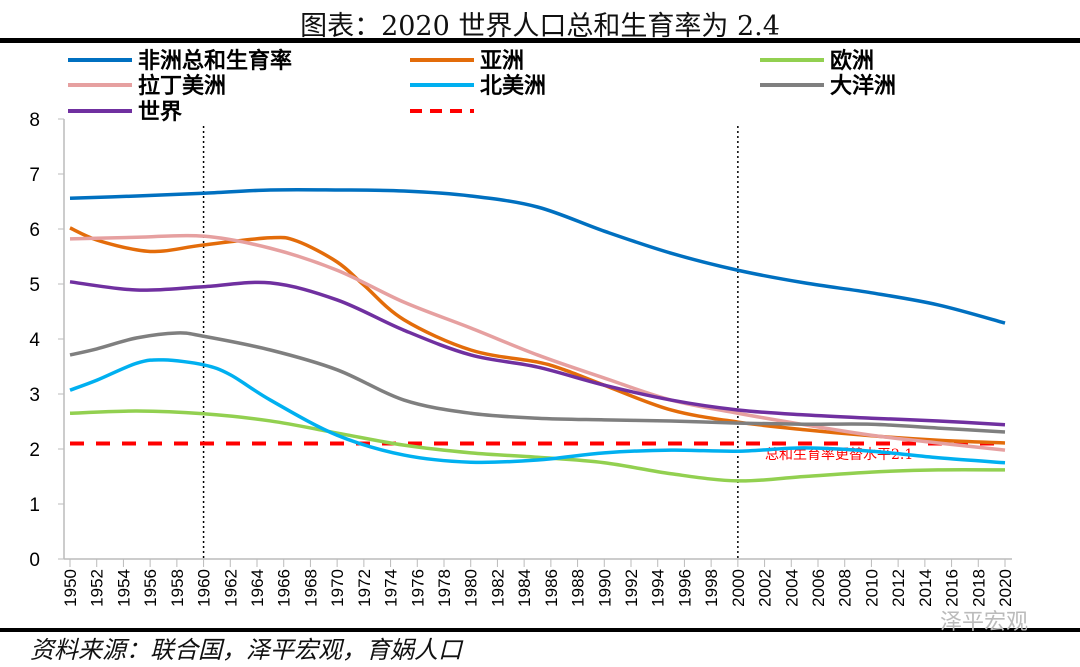  I want to click on x-tick-label: 1992, so click(631, 588).